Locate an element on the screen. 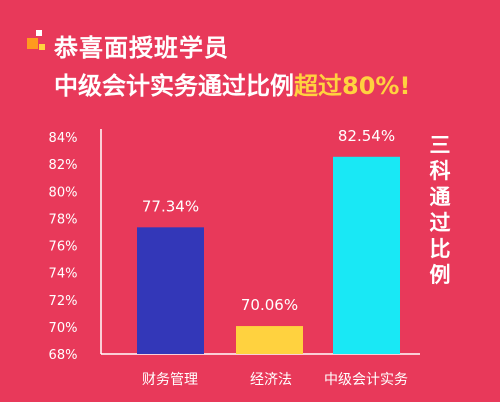 This screenshot has width=500, height=402. bar-value-label: 82.54% is located at coordinates (366, 136).